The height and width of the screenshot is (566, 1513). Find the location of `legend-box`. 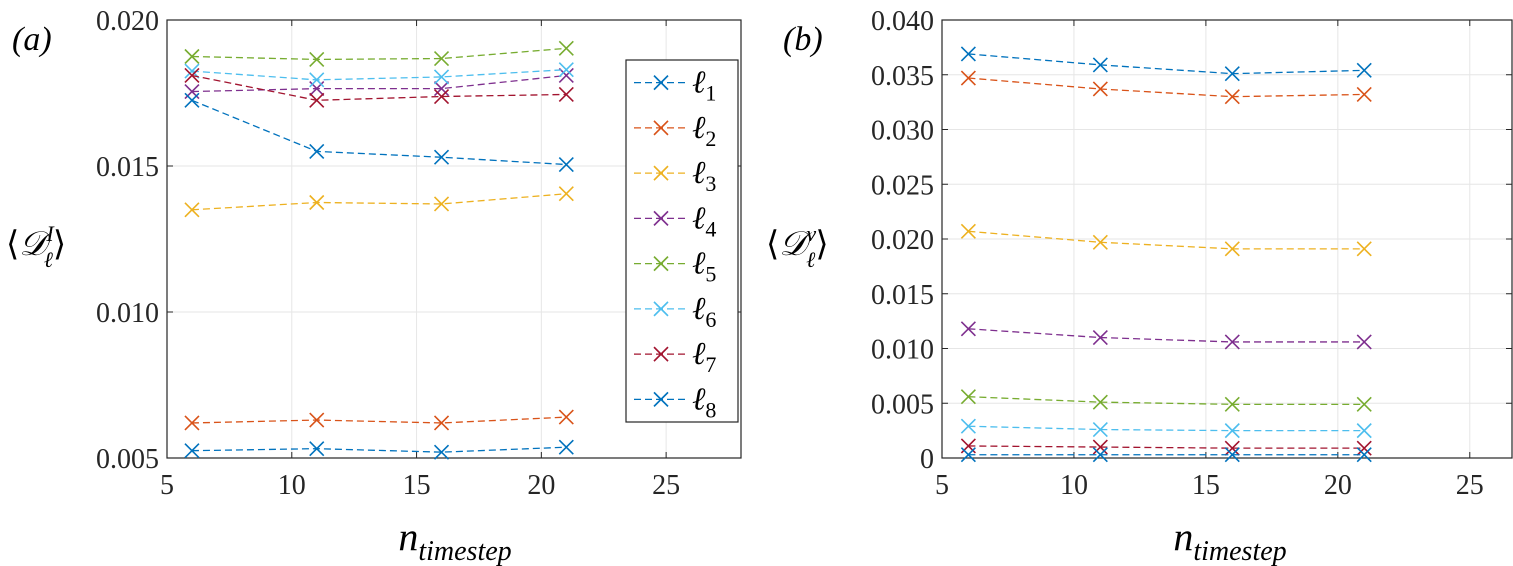

legend-box is located at coordinates (682, 241).